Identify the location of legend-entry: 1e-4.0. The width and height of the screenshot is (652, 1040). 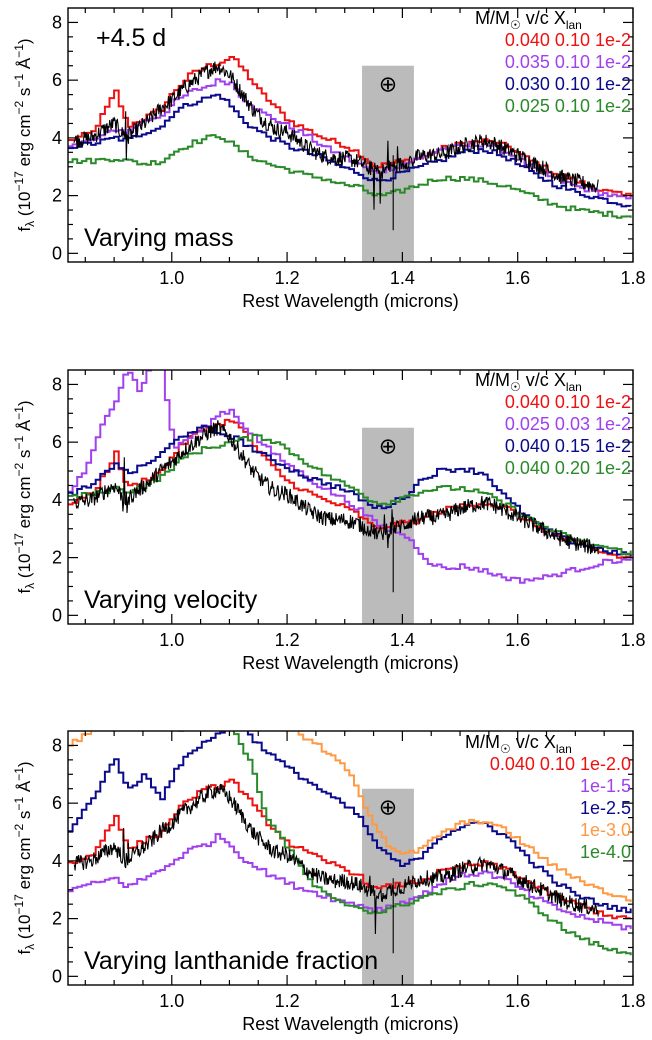
(605, 852).